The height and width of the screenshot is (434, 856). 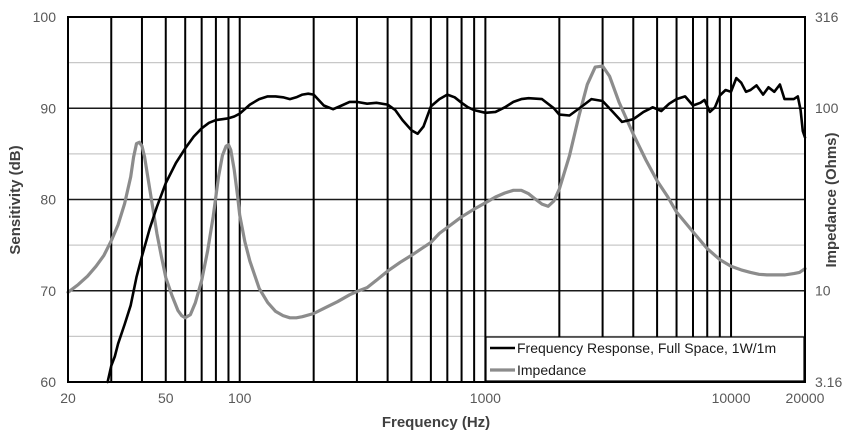 What do you see at coordinates (48, 291) in the screenshot?
I see `y-tick-label: 70` at bounding box center [48, 291].